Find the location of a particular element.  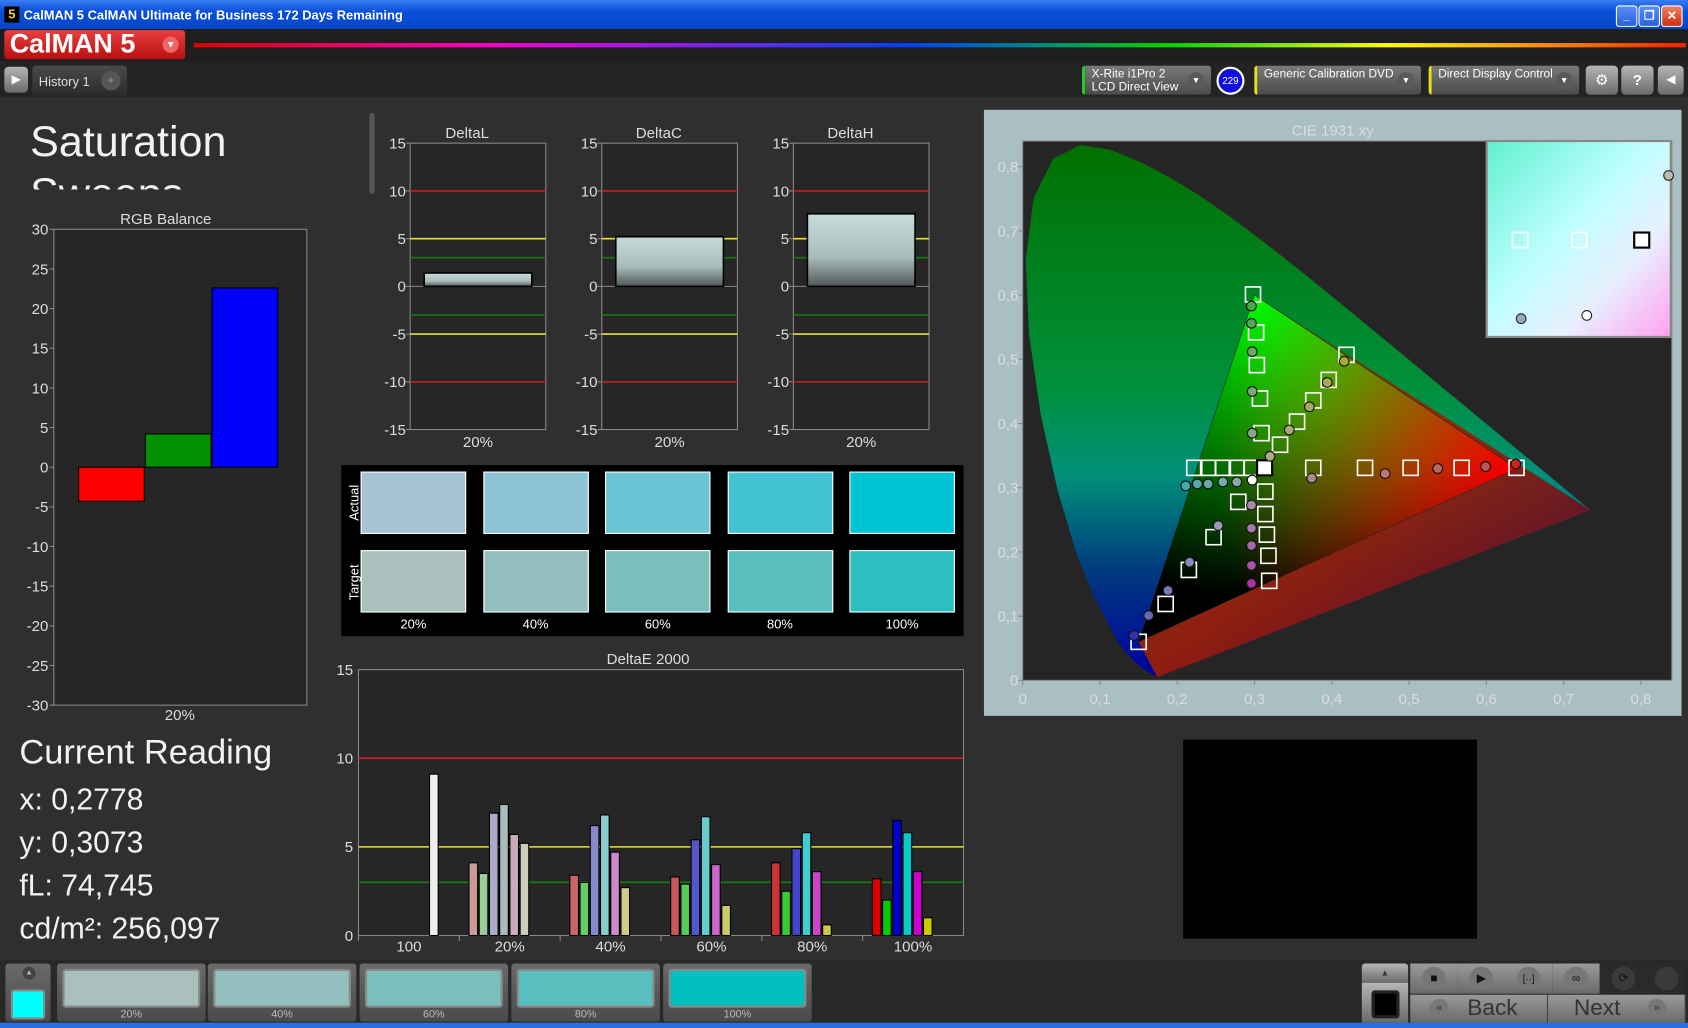

range-button: [··] is located at coordinates (1529, 978).